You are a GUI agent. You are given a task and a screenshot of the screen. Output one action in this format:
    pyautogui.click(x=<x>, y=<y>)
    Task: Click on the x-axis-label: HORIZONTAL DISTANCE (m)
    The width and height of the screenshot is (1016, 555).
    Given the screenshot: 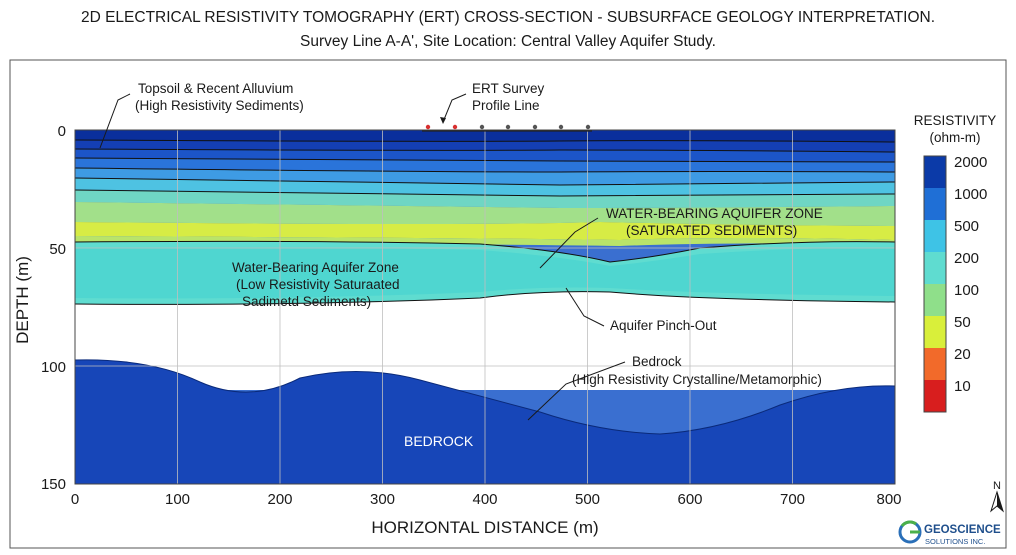 What is the action you would take?
    pyautogui.click(x=484, y=527)
    